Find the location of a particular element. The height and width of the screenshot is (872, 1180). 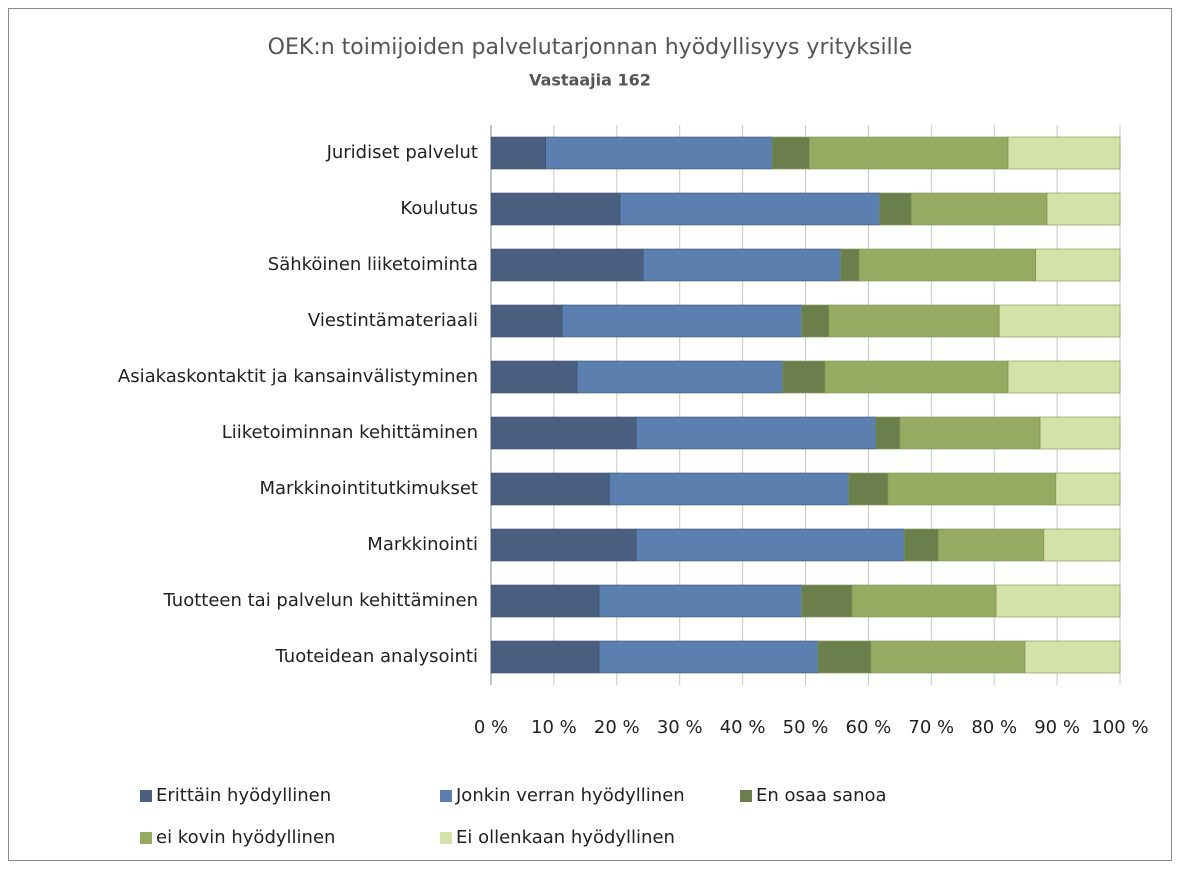

y-tick-label: Markkinointitutkimukset is located at coordinates (368, 488).